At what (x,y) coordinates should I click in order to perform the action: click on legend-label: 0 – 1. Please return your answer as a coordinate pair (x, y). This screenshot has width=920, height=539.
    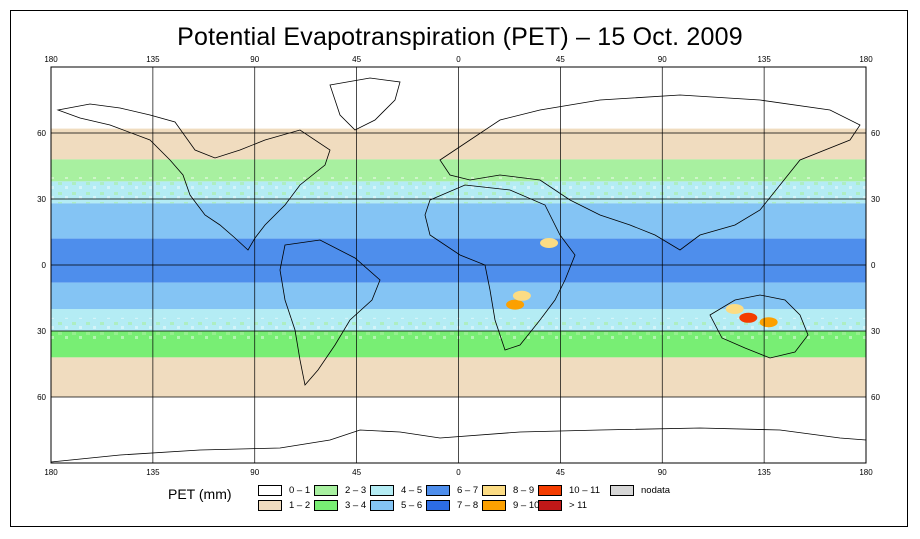
    Looking at the image, I should click on (300, 490).